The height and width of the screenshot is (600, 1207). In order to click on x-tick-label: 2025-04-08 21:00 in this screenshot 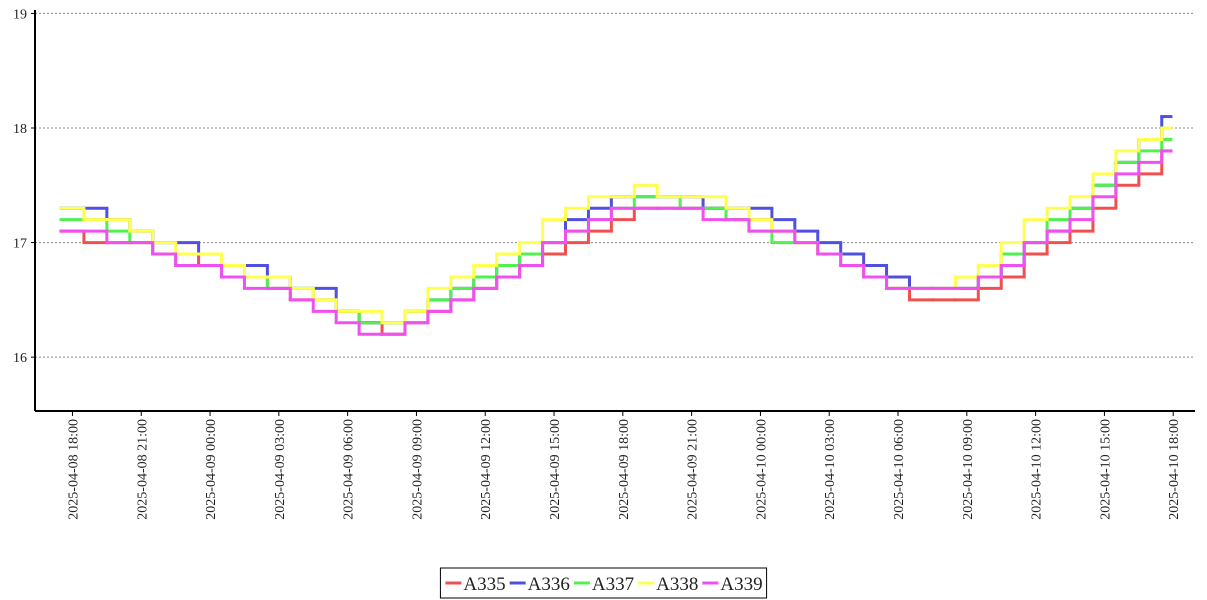, I will do `click(142, 469)`.